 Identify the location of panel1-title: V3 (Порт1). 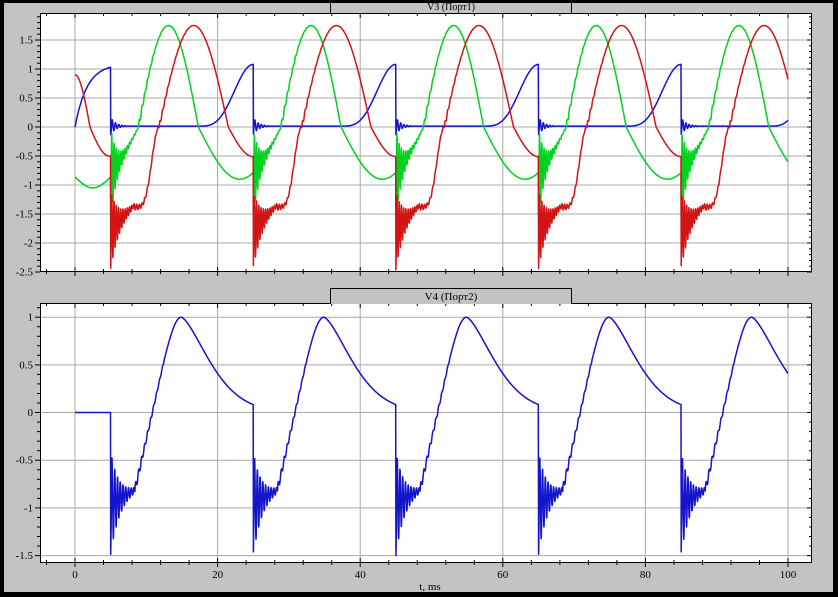
(451, 8).